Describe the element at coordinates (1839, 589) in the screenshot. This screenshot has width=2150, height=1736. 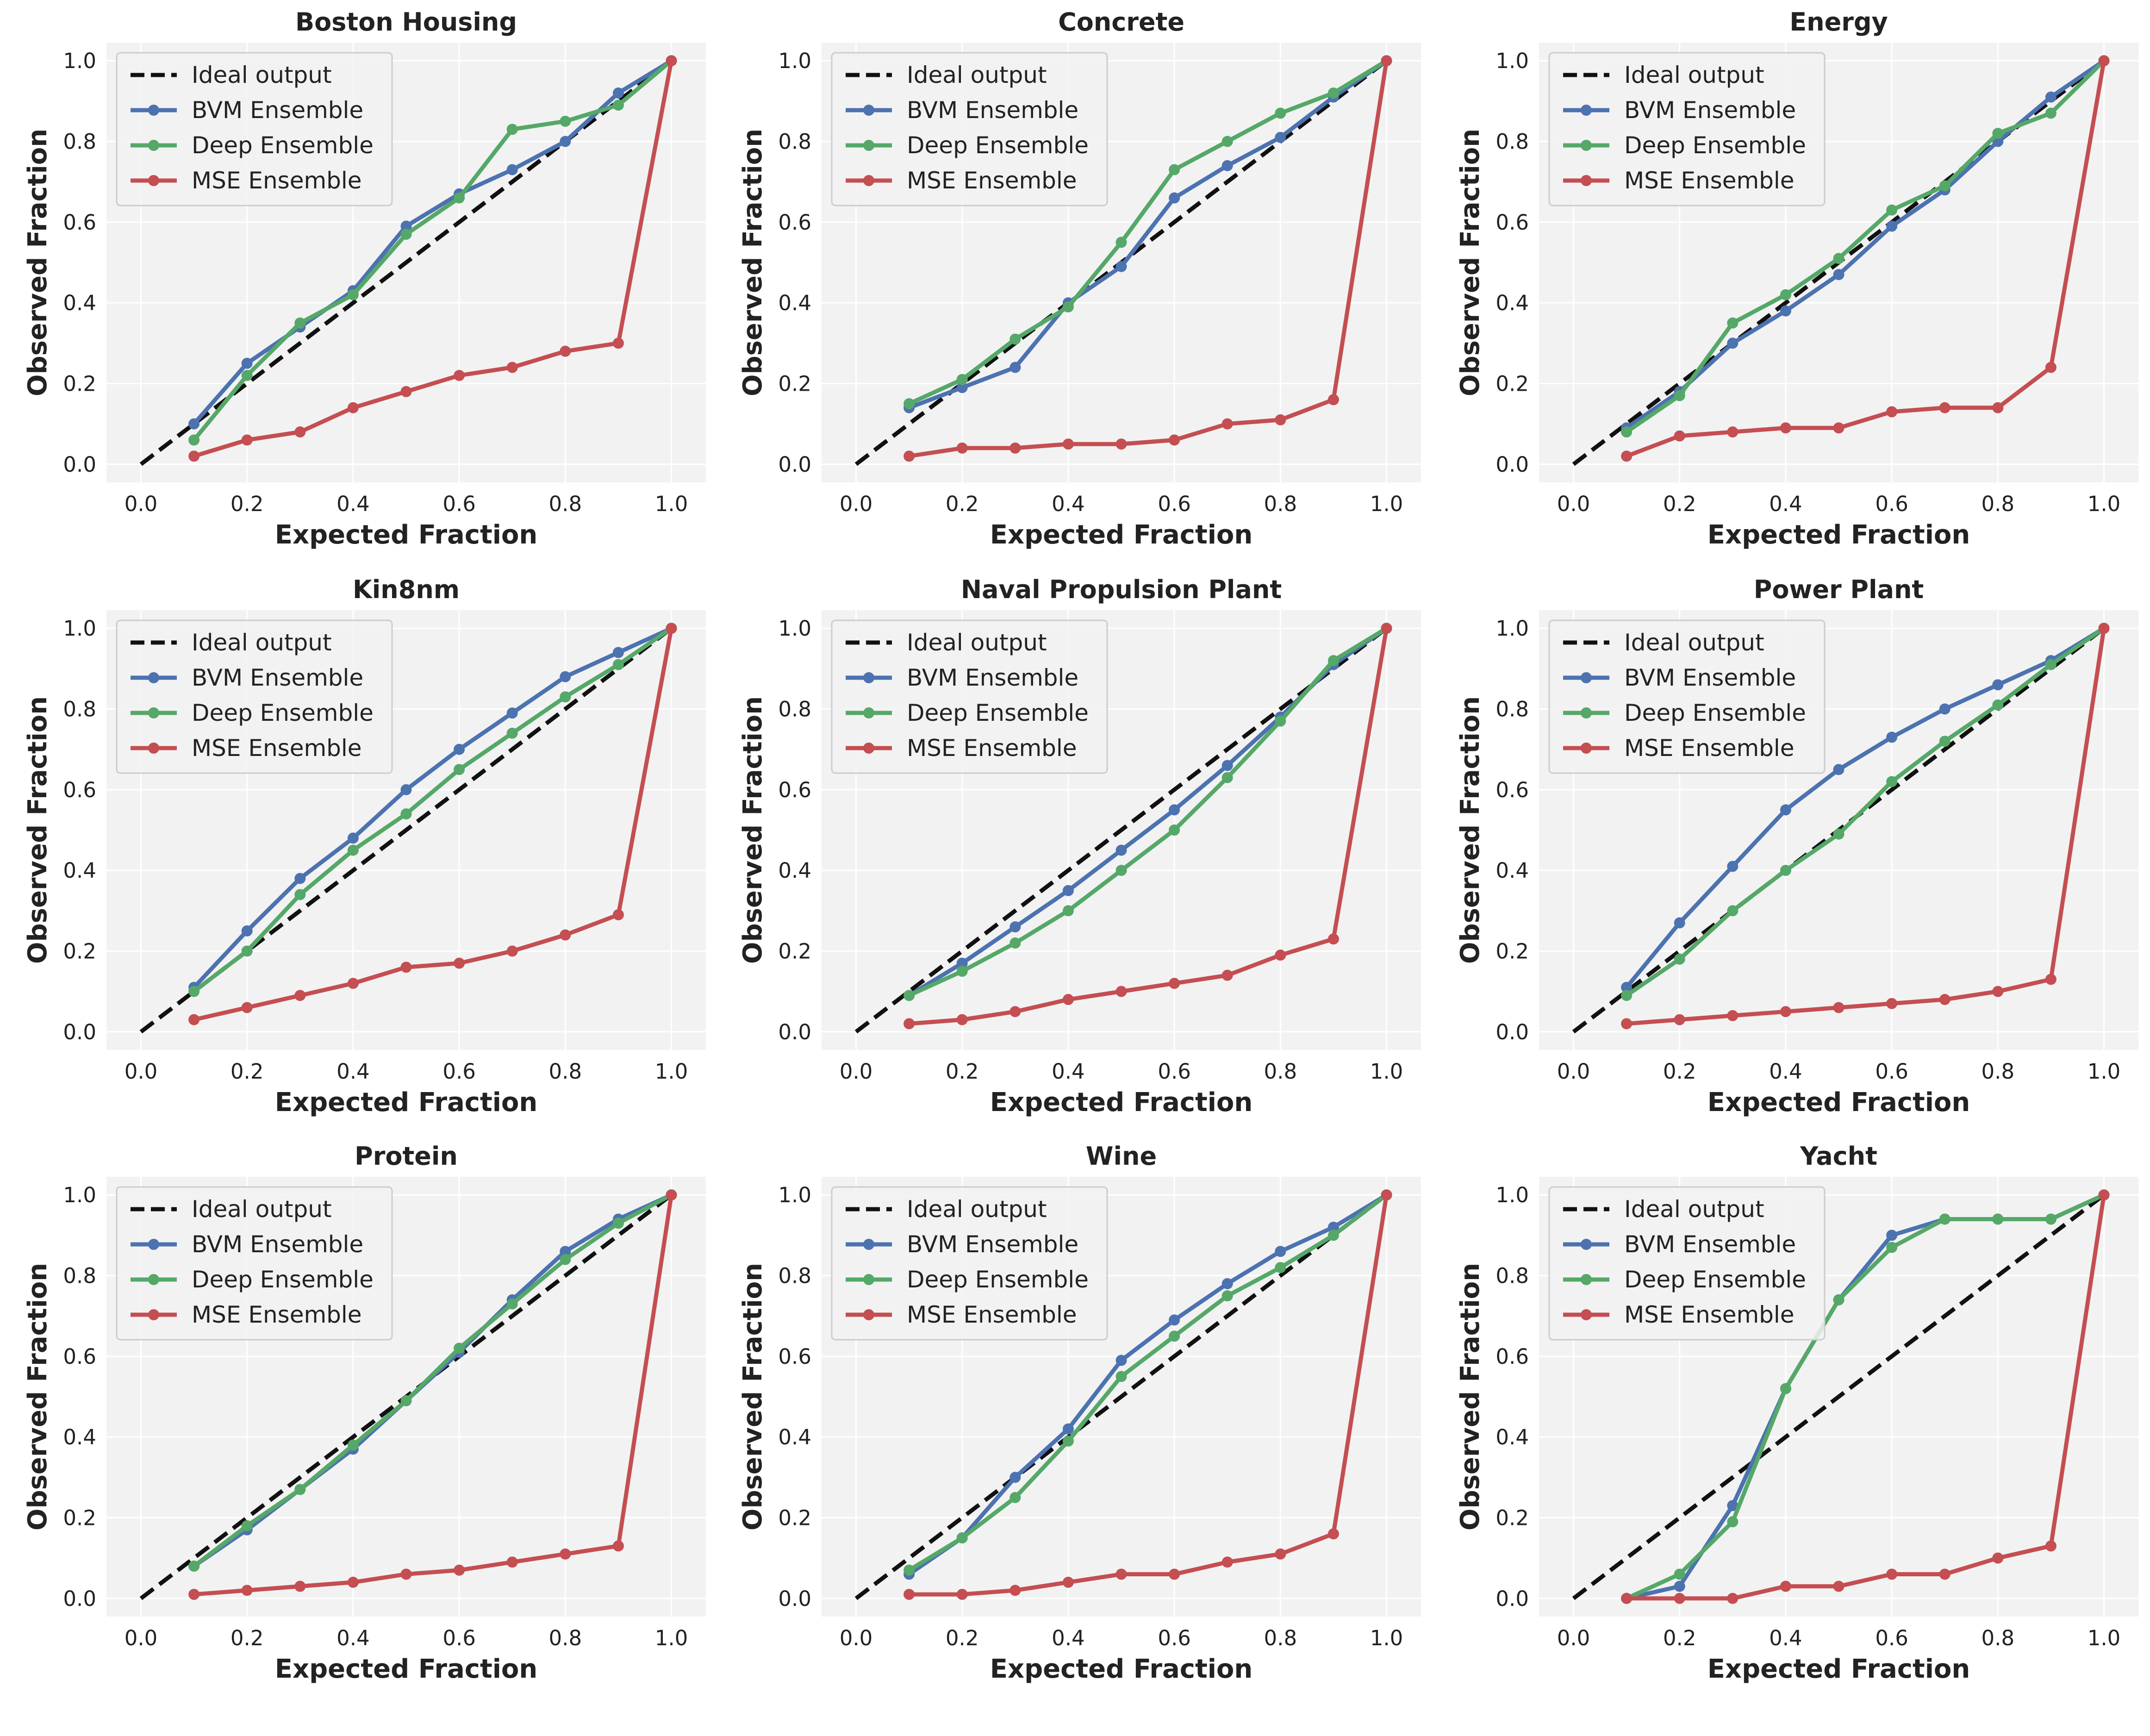
I see `chart-title: Power Plant` at that location.